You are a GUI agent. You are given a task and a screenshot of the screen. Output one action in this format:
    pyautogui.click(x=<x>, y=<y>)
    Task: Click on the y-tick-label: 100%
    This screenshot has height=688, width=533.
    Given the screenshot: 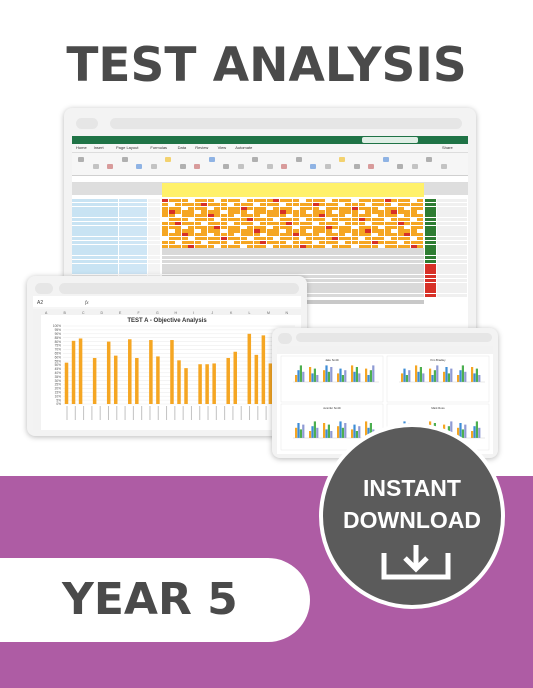 What is the action you would take?
    pyautogui.click(x=57, y=326)
    